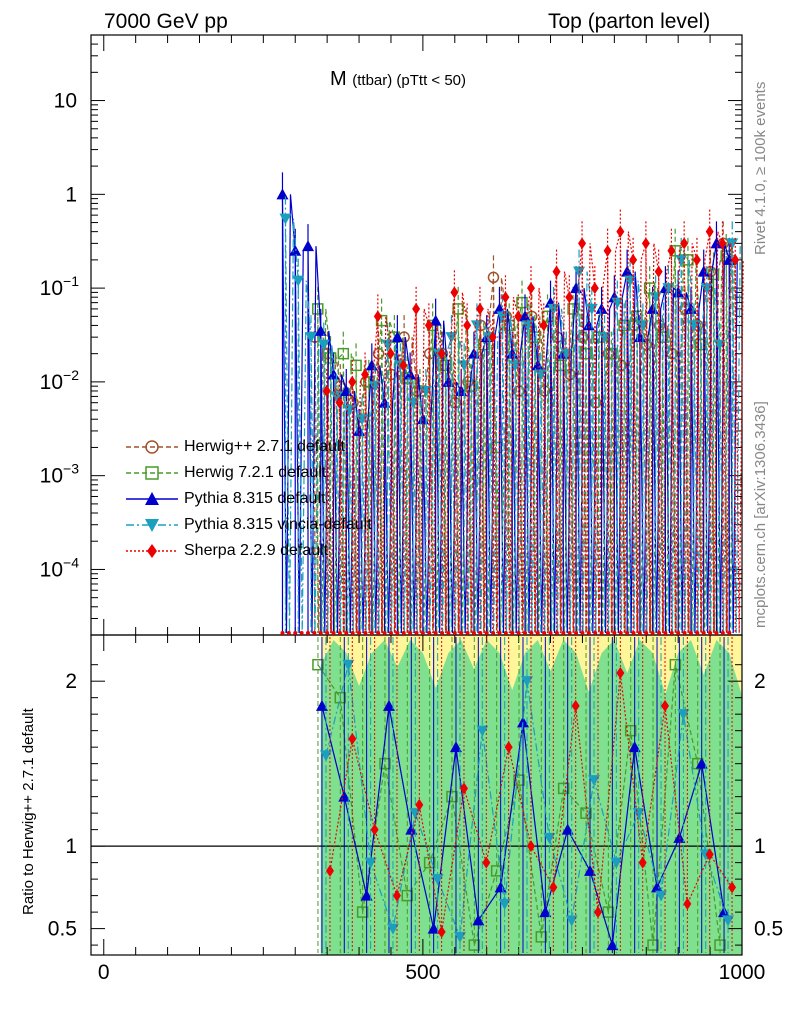 The height and width of the screenshot is (1024, 786). I want to click on y-tick-label: 10−1, so click(60, 286).